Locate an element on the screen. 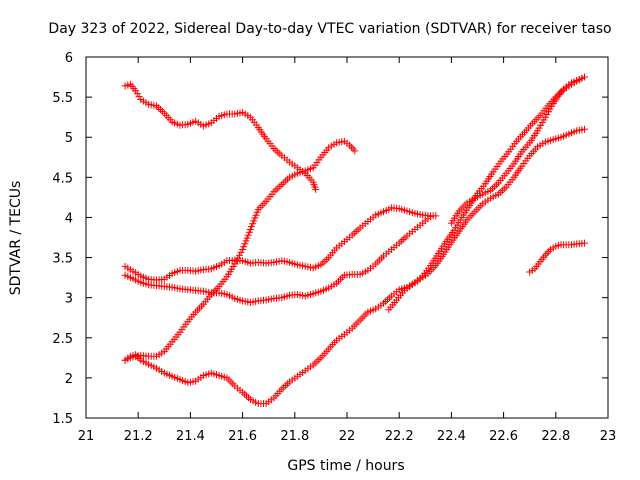 This screenshot has height=480, width=640. y-tick-label: 6 is located at coordinates (69, 58).